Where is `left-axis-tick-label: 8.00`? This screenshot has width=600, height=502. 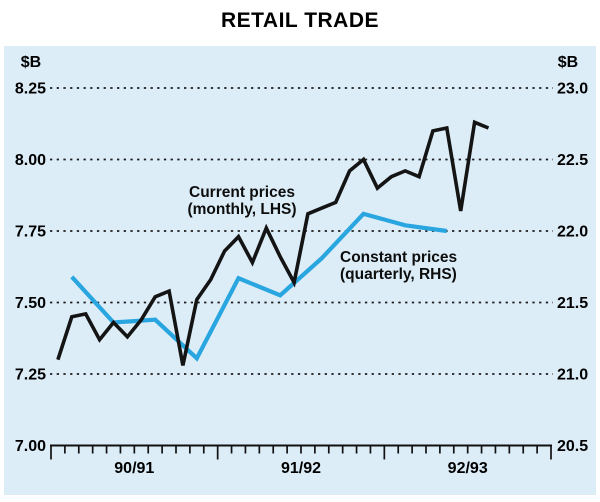
left-axis-tick-label: 8.00 is located at coordinates (30, 160).